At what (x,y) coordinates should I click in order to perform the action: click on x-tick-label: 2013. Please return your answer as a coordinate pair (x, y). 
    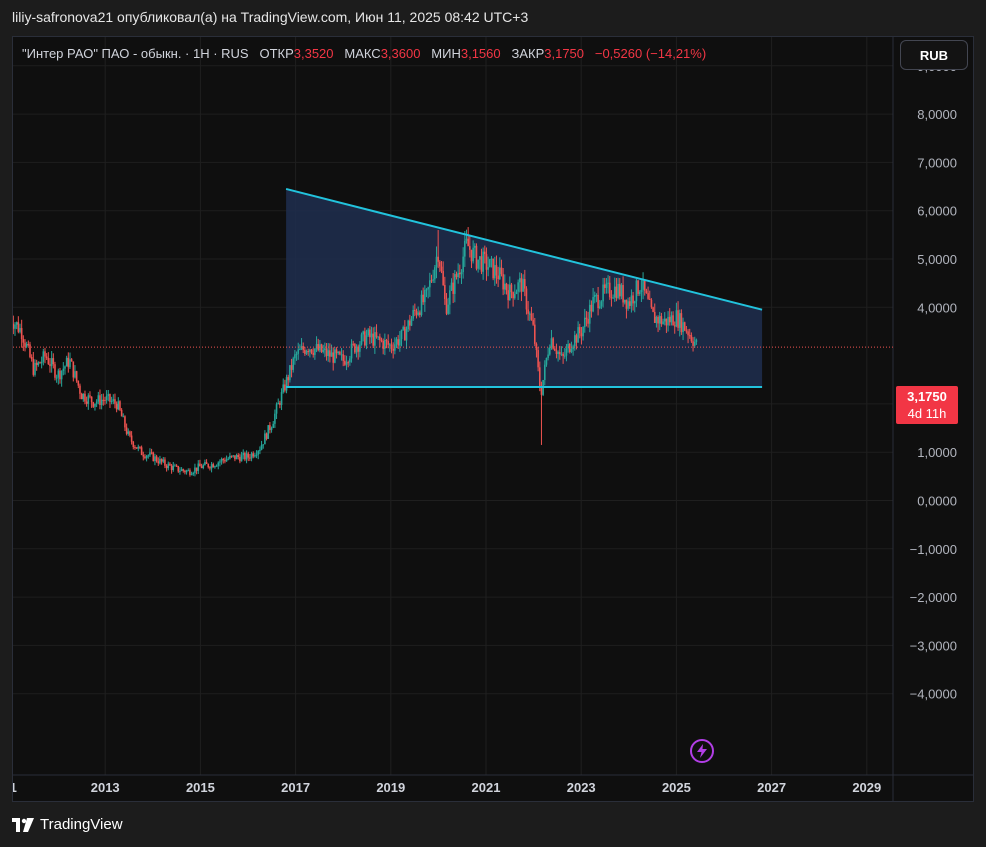
    Looking at the image, I should click on (105, 787).